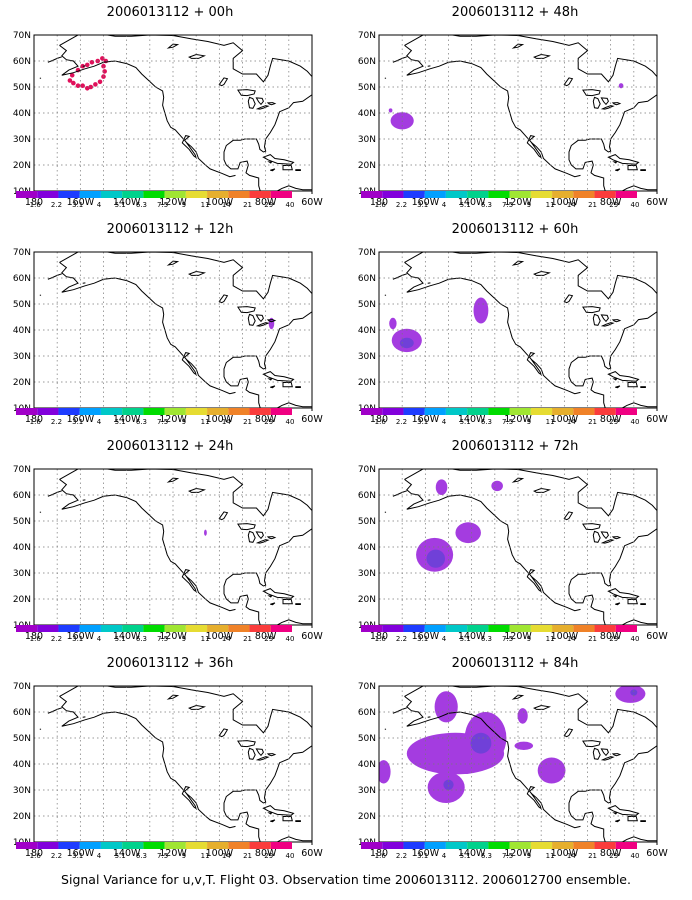 This screenshot has width=692, height=900. What do you see at coordinates (465, 422) in the screenshot?
I see `colorbar-label: 5.1` at bounding box center [465, 422].